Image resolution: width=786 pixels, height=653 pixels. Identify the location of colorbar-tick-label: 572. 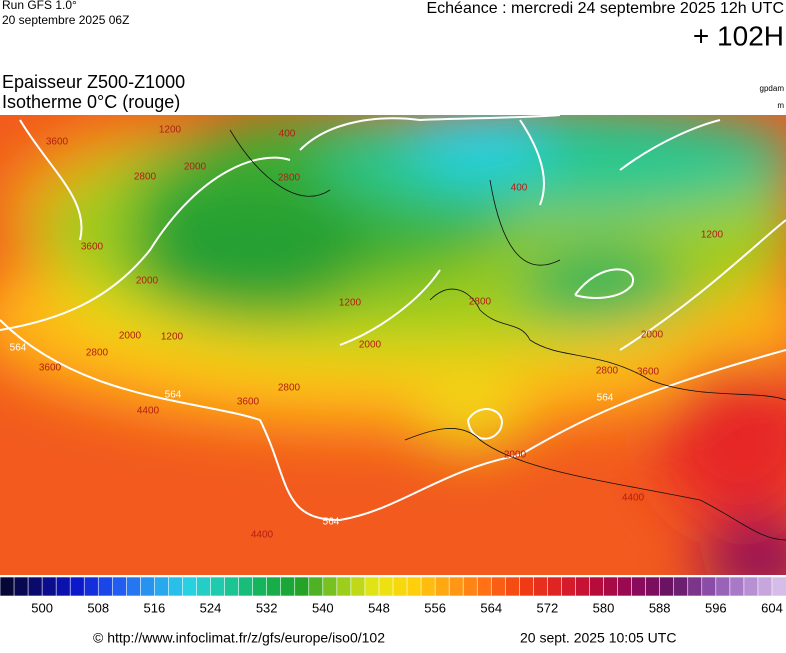
(548, 607).